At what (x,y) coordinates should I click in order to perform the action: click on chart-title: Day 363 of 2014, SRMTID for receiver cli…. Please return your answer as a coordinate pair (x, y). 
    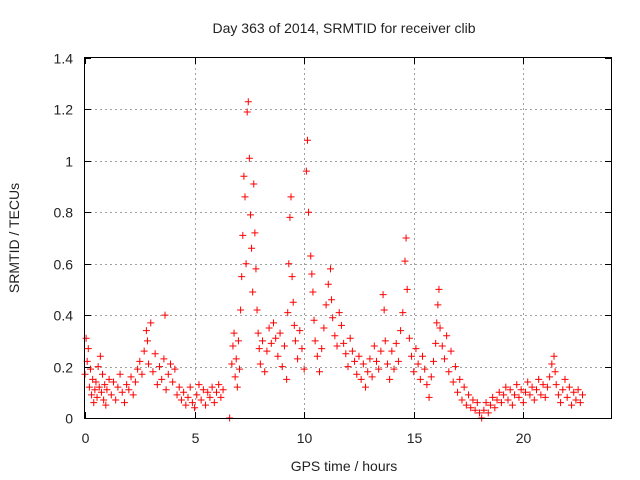
    Looking at the image, I should click on (344, 28).